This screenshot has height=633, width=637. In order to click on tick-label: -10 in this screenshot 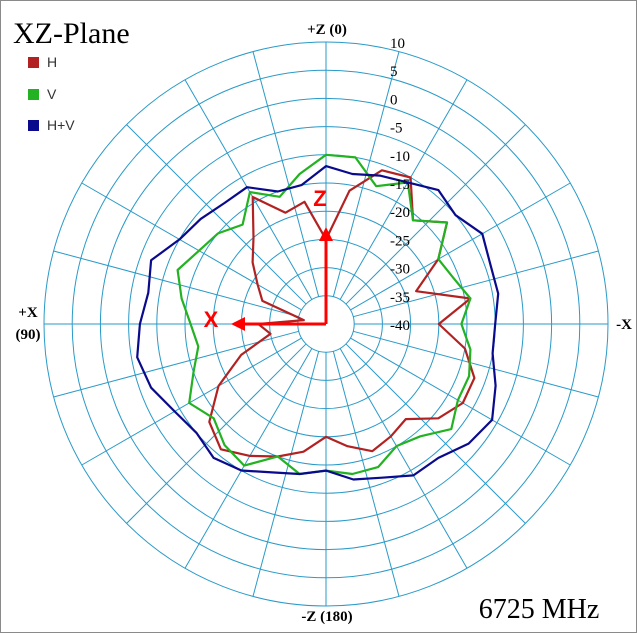, I will do `click(400, 157)`.